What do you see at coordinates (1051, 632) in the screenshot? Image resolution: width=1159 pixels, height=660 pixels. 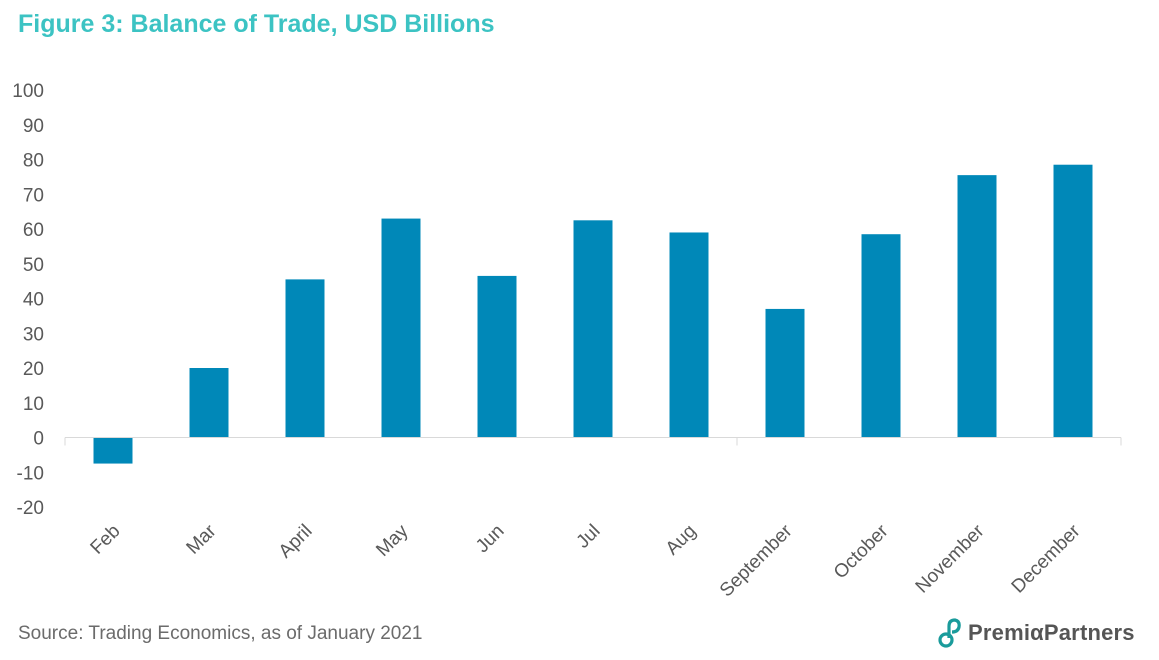 I see `logo-text: PremiαPartners` at bounding box center [1051, 632].